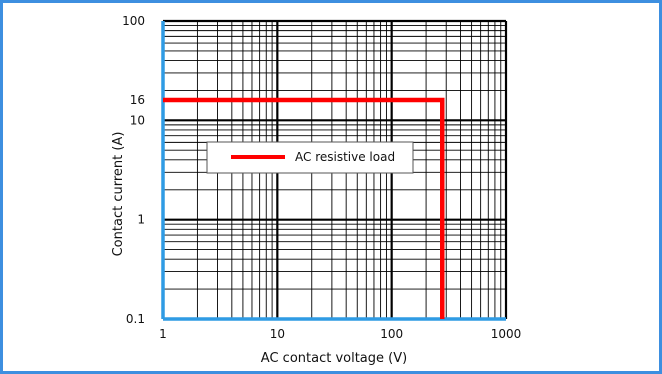 This screenshot has height=374, width=662. What do you see at coordinates (506, 334) in the screenshot?
I see `x-tick-label: 1000` at bounding box center [506, 334].